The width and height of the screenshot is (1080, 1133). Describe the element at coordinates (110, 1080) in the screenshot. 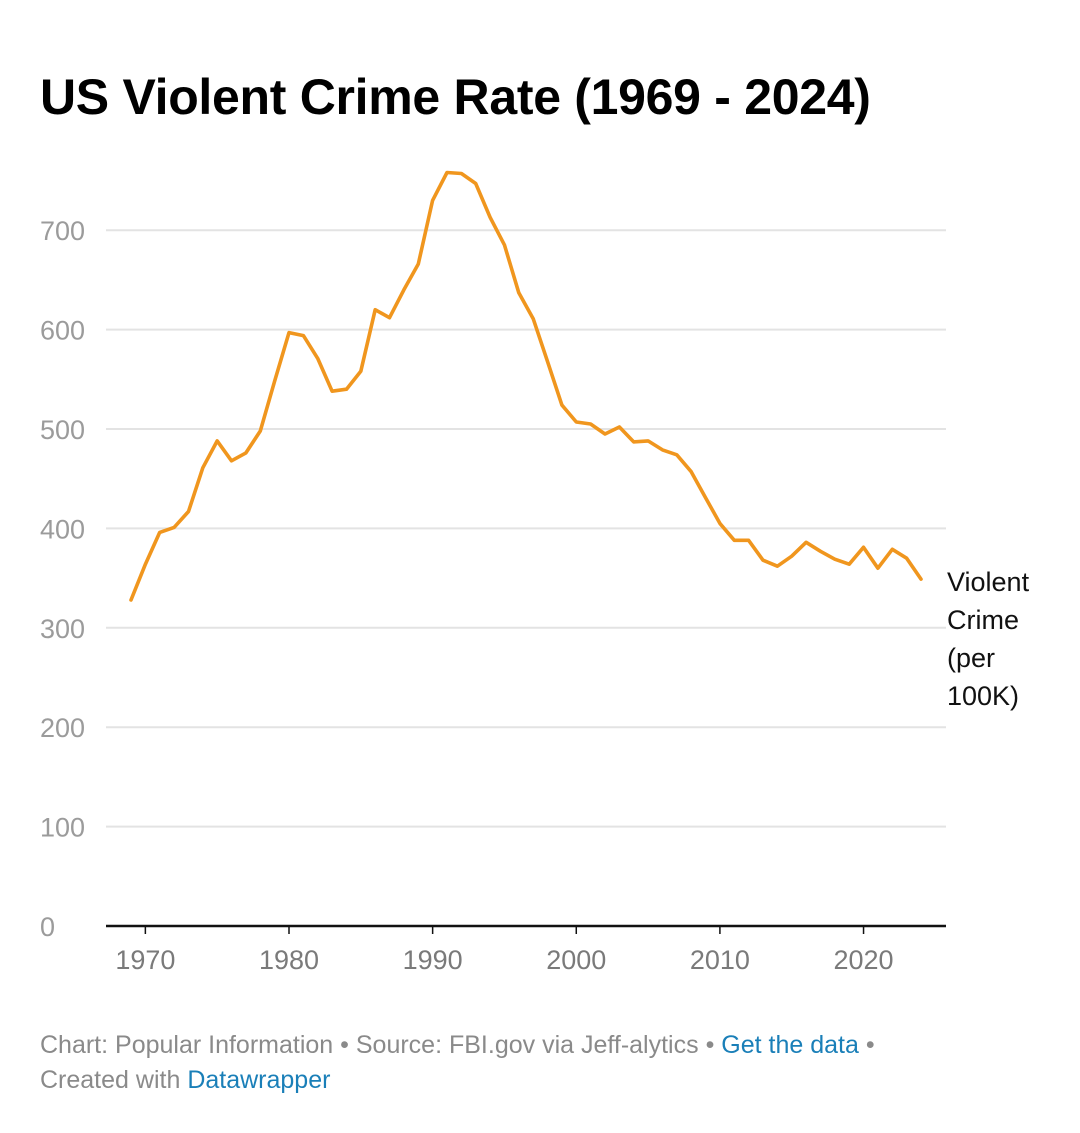

I see `footer-created-with: Created with` at that location.